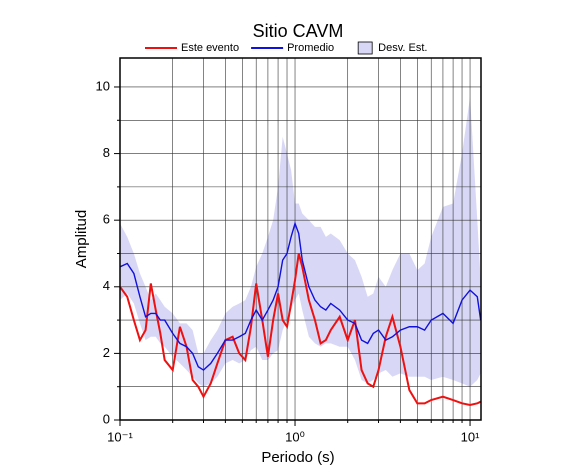  I want to click on y-tick-label: 8, so click(106, 152).